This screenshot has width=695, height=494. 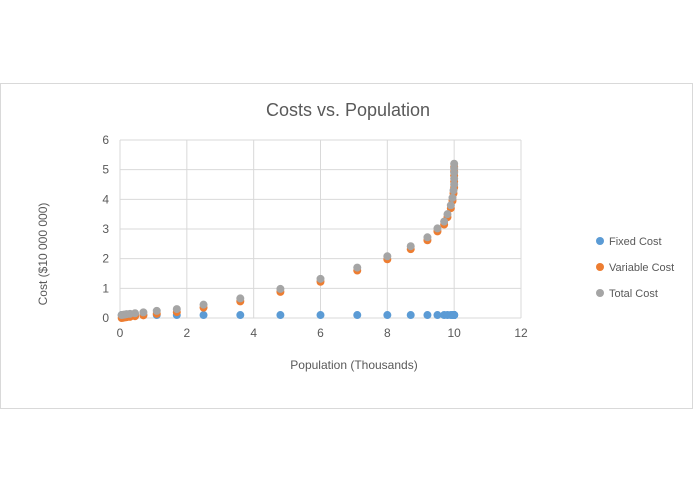 I want to click on y-tick-labels: 0 1 2 3 4 5 6, so click(x=105, y=229).